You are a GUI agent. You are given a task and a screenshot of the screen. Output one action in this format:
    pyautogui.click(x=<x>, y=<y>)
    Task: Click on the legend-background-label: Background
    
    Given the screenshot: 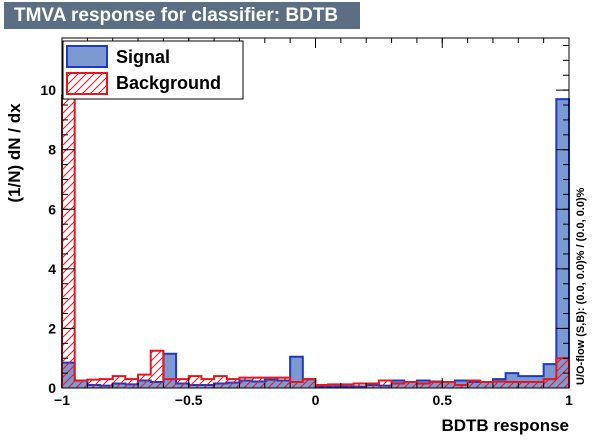 What is the action you would take?
    pyautogui.click(x=168, y=83)
    